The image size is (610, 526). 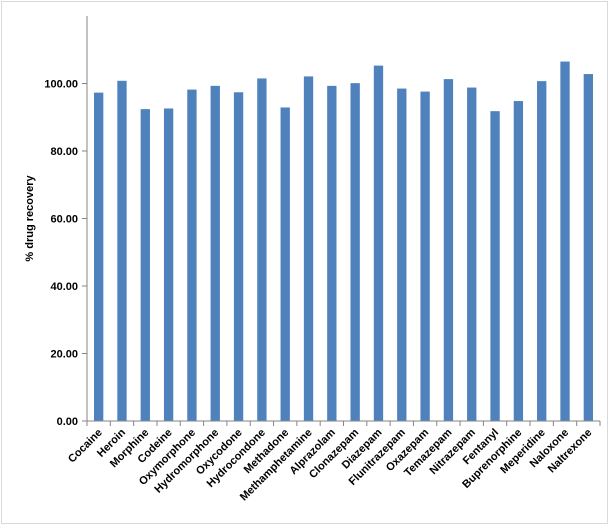 I want to click on bar-methamphetamine, so click(x=308, y=248).